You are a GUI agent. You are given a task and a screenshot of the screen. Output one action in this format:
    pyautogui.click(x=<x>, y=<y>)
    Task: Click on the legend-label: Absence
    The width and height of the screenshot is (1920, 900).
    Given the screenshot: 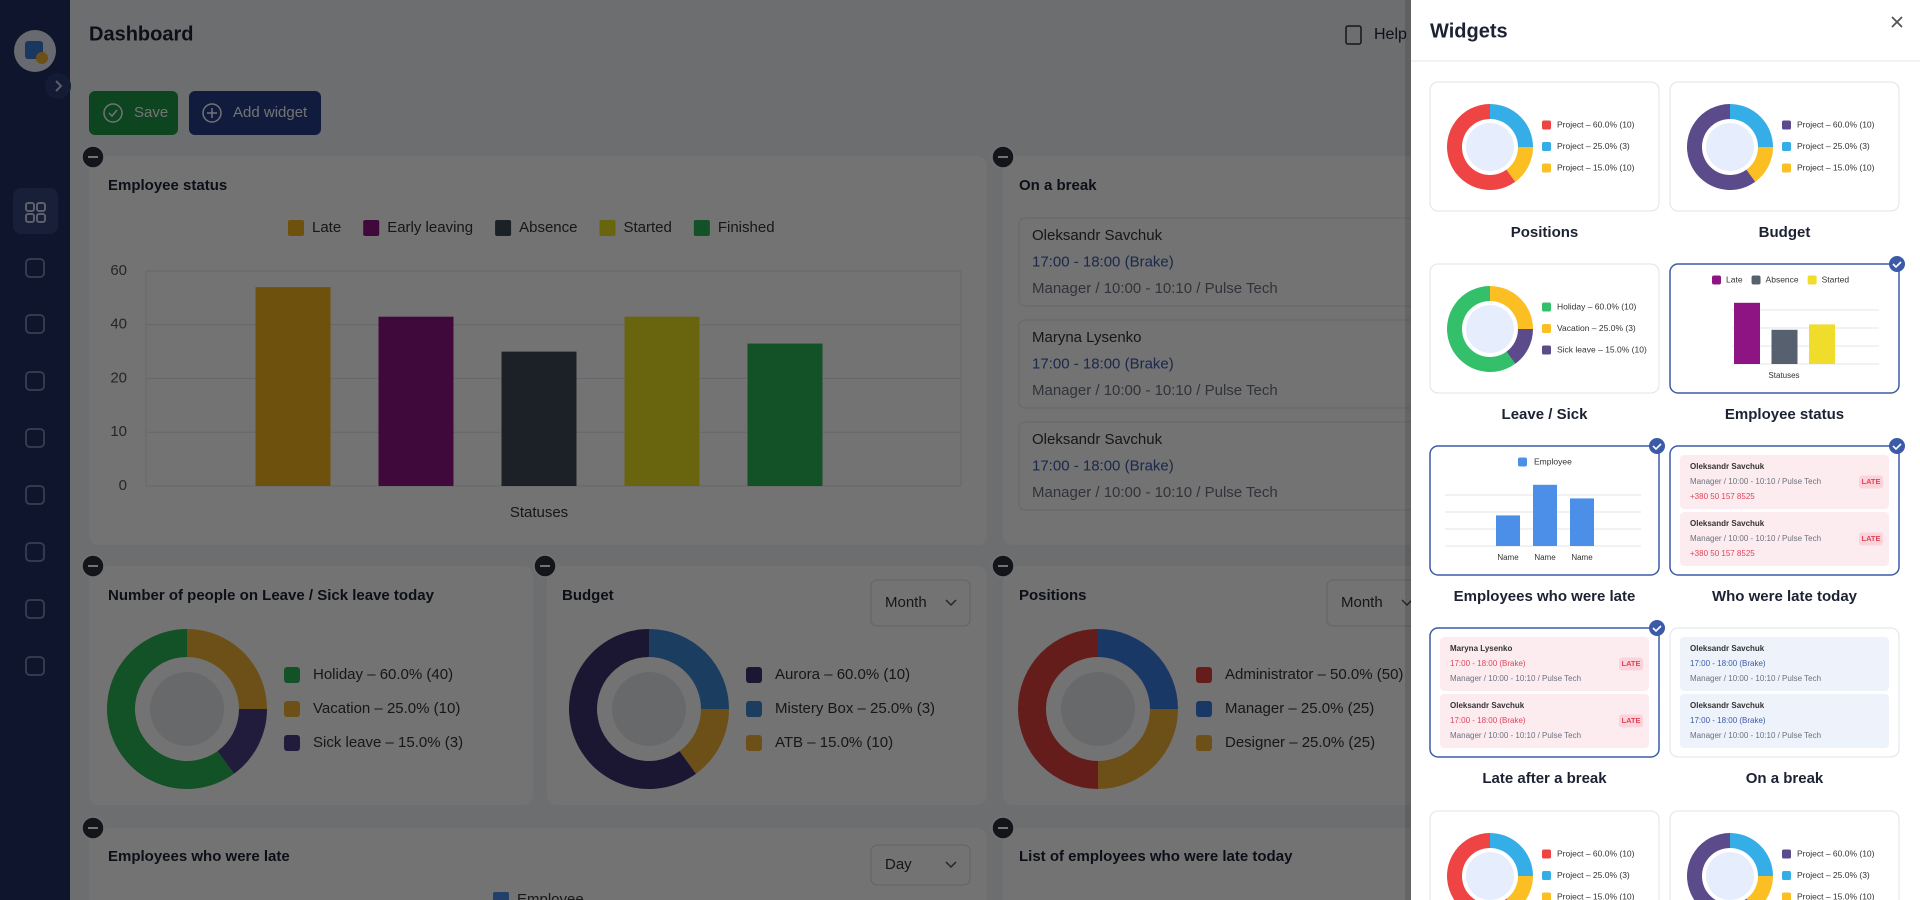 What is the action you would take?
    pyautogui.click(x=1782, y=279)
    